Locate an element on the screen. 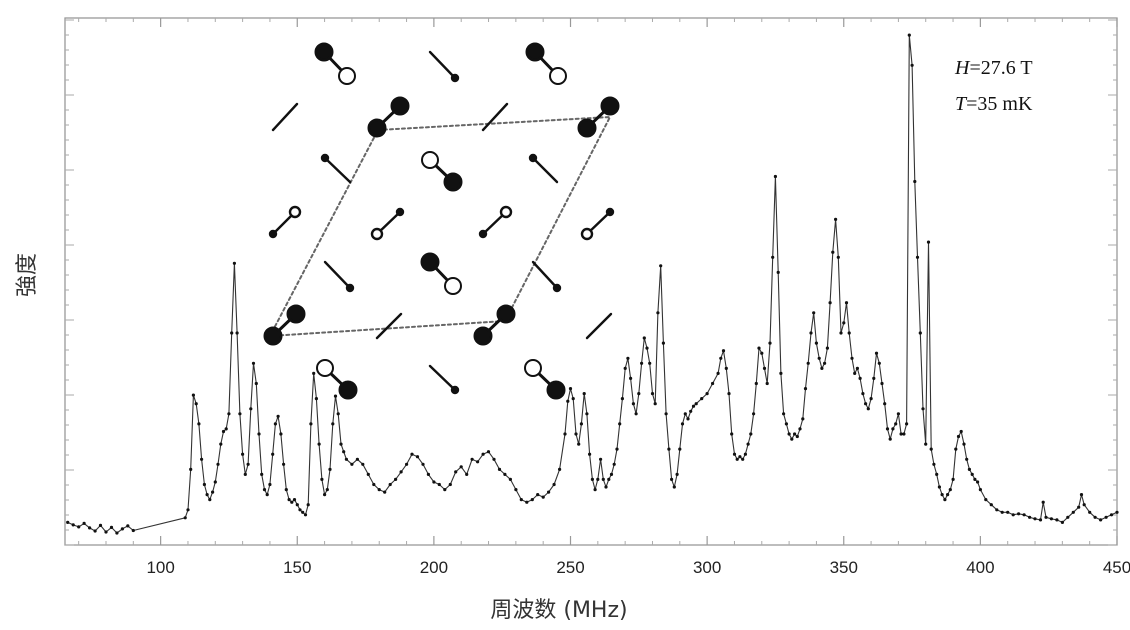 This screenshot has width=1130, height=630. x-tick-label: 250 is located at coordinates (570, 567).